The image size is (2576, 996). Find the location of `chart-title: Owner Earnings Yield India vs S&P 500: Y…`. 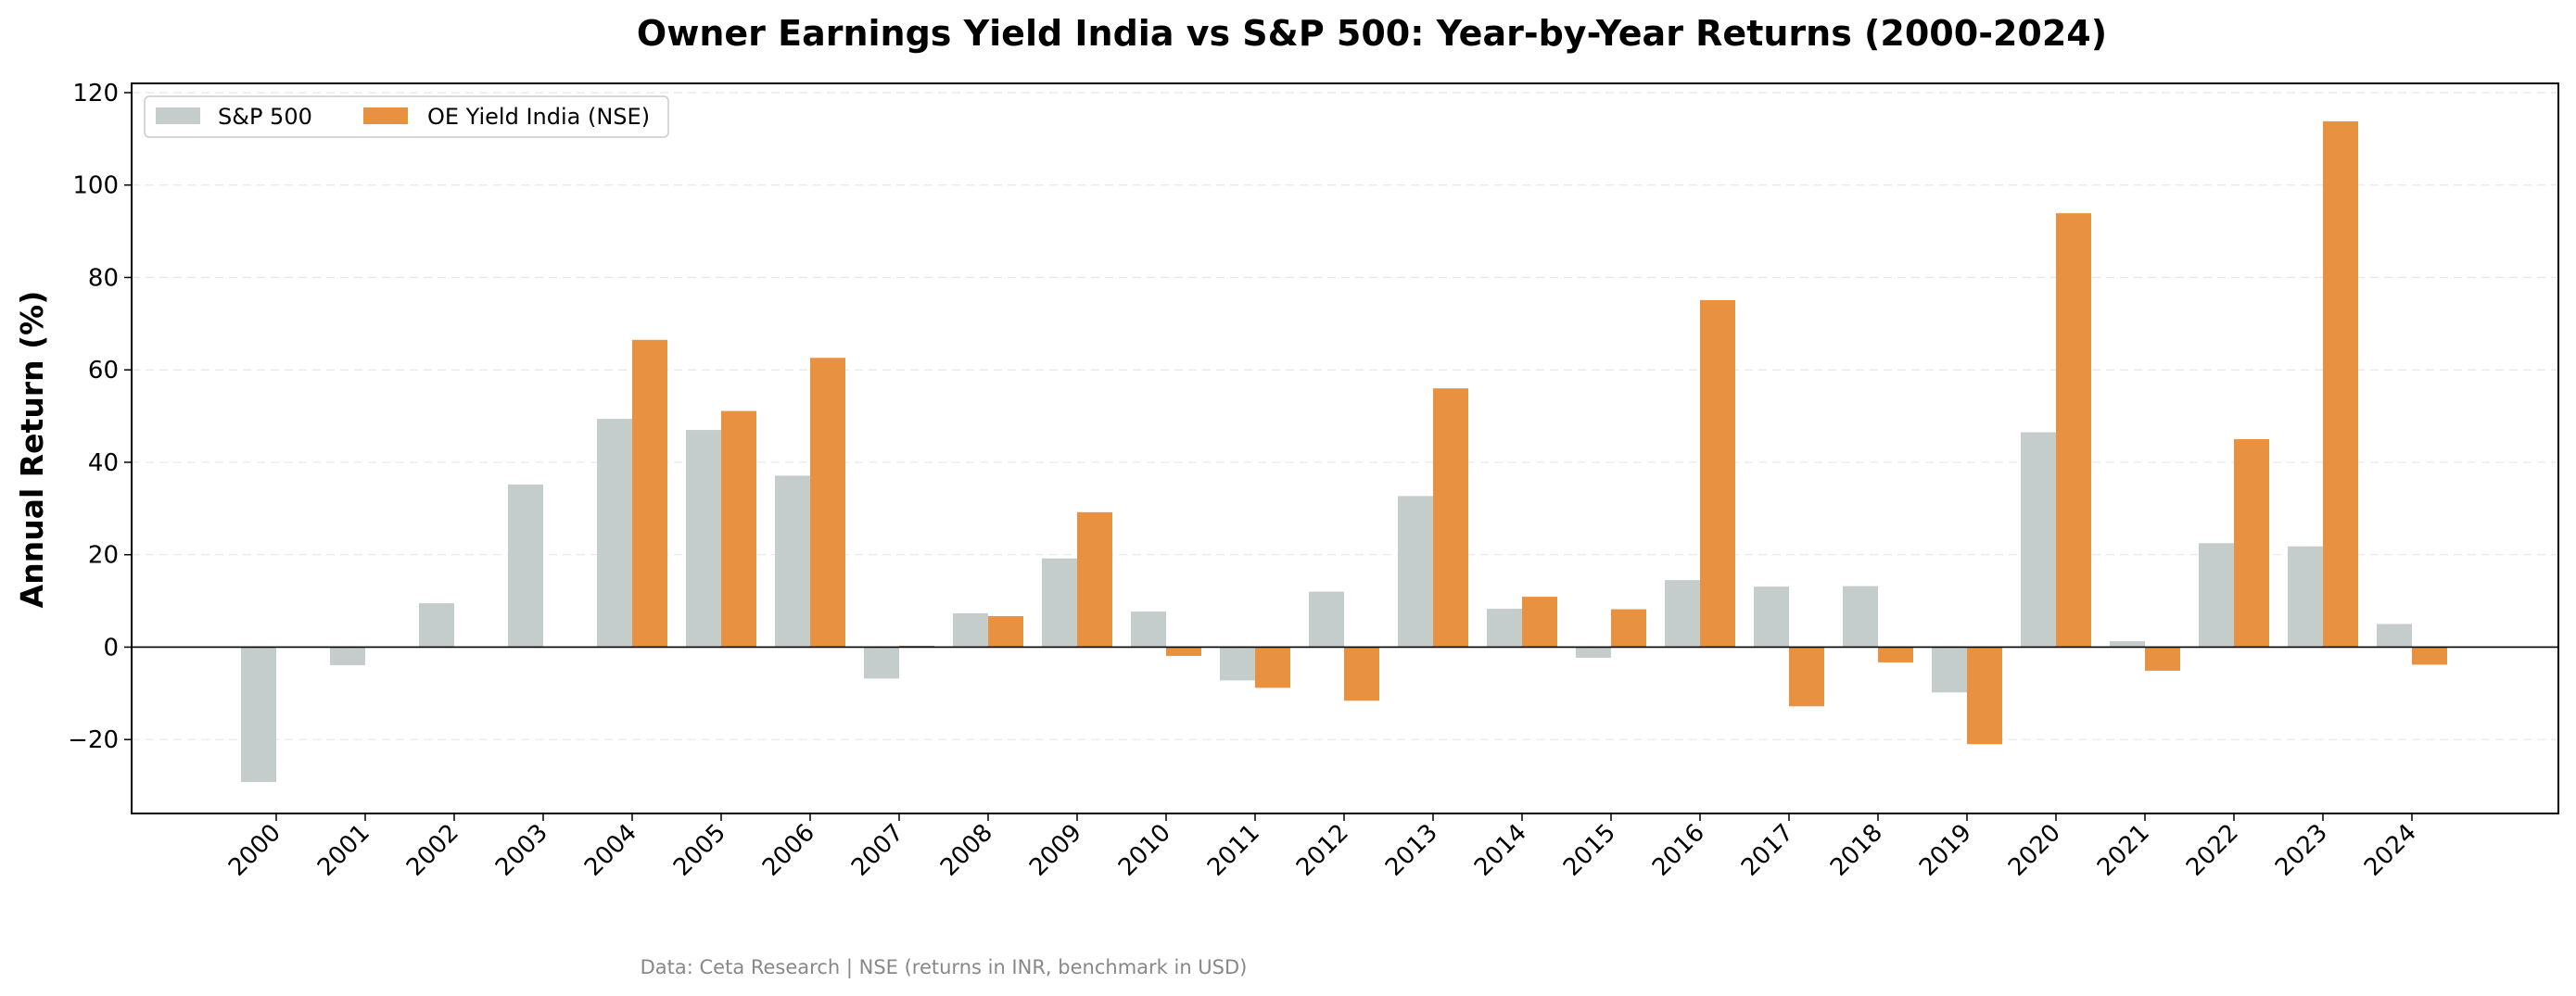

chart-title: Owner Earnings Yield India vs S&P 500: Y… is located at coordinates (1372, 33).